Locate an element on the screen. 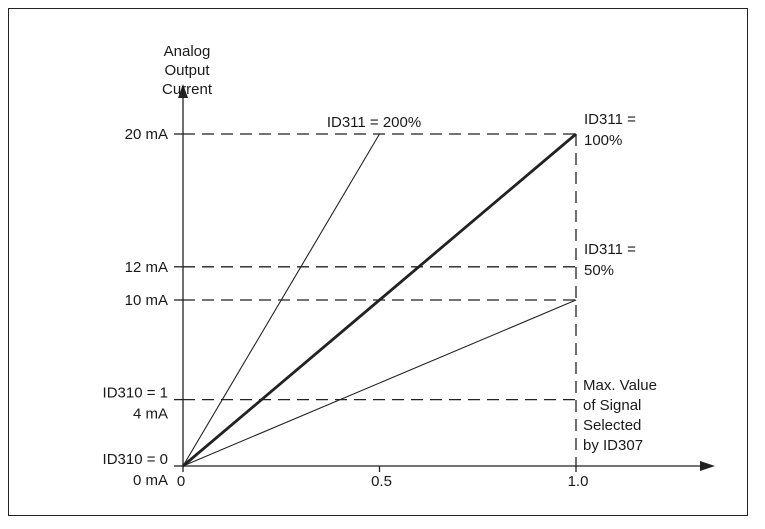  y-axis-title: Analog Output Current is located at coordinates (187, 70).